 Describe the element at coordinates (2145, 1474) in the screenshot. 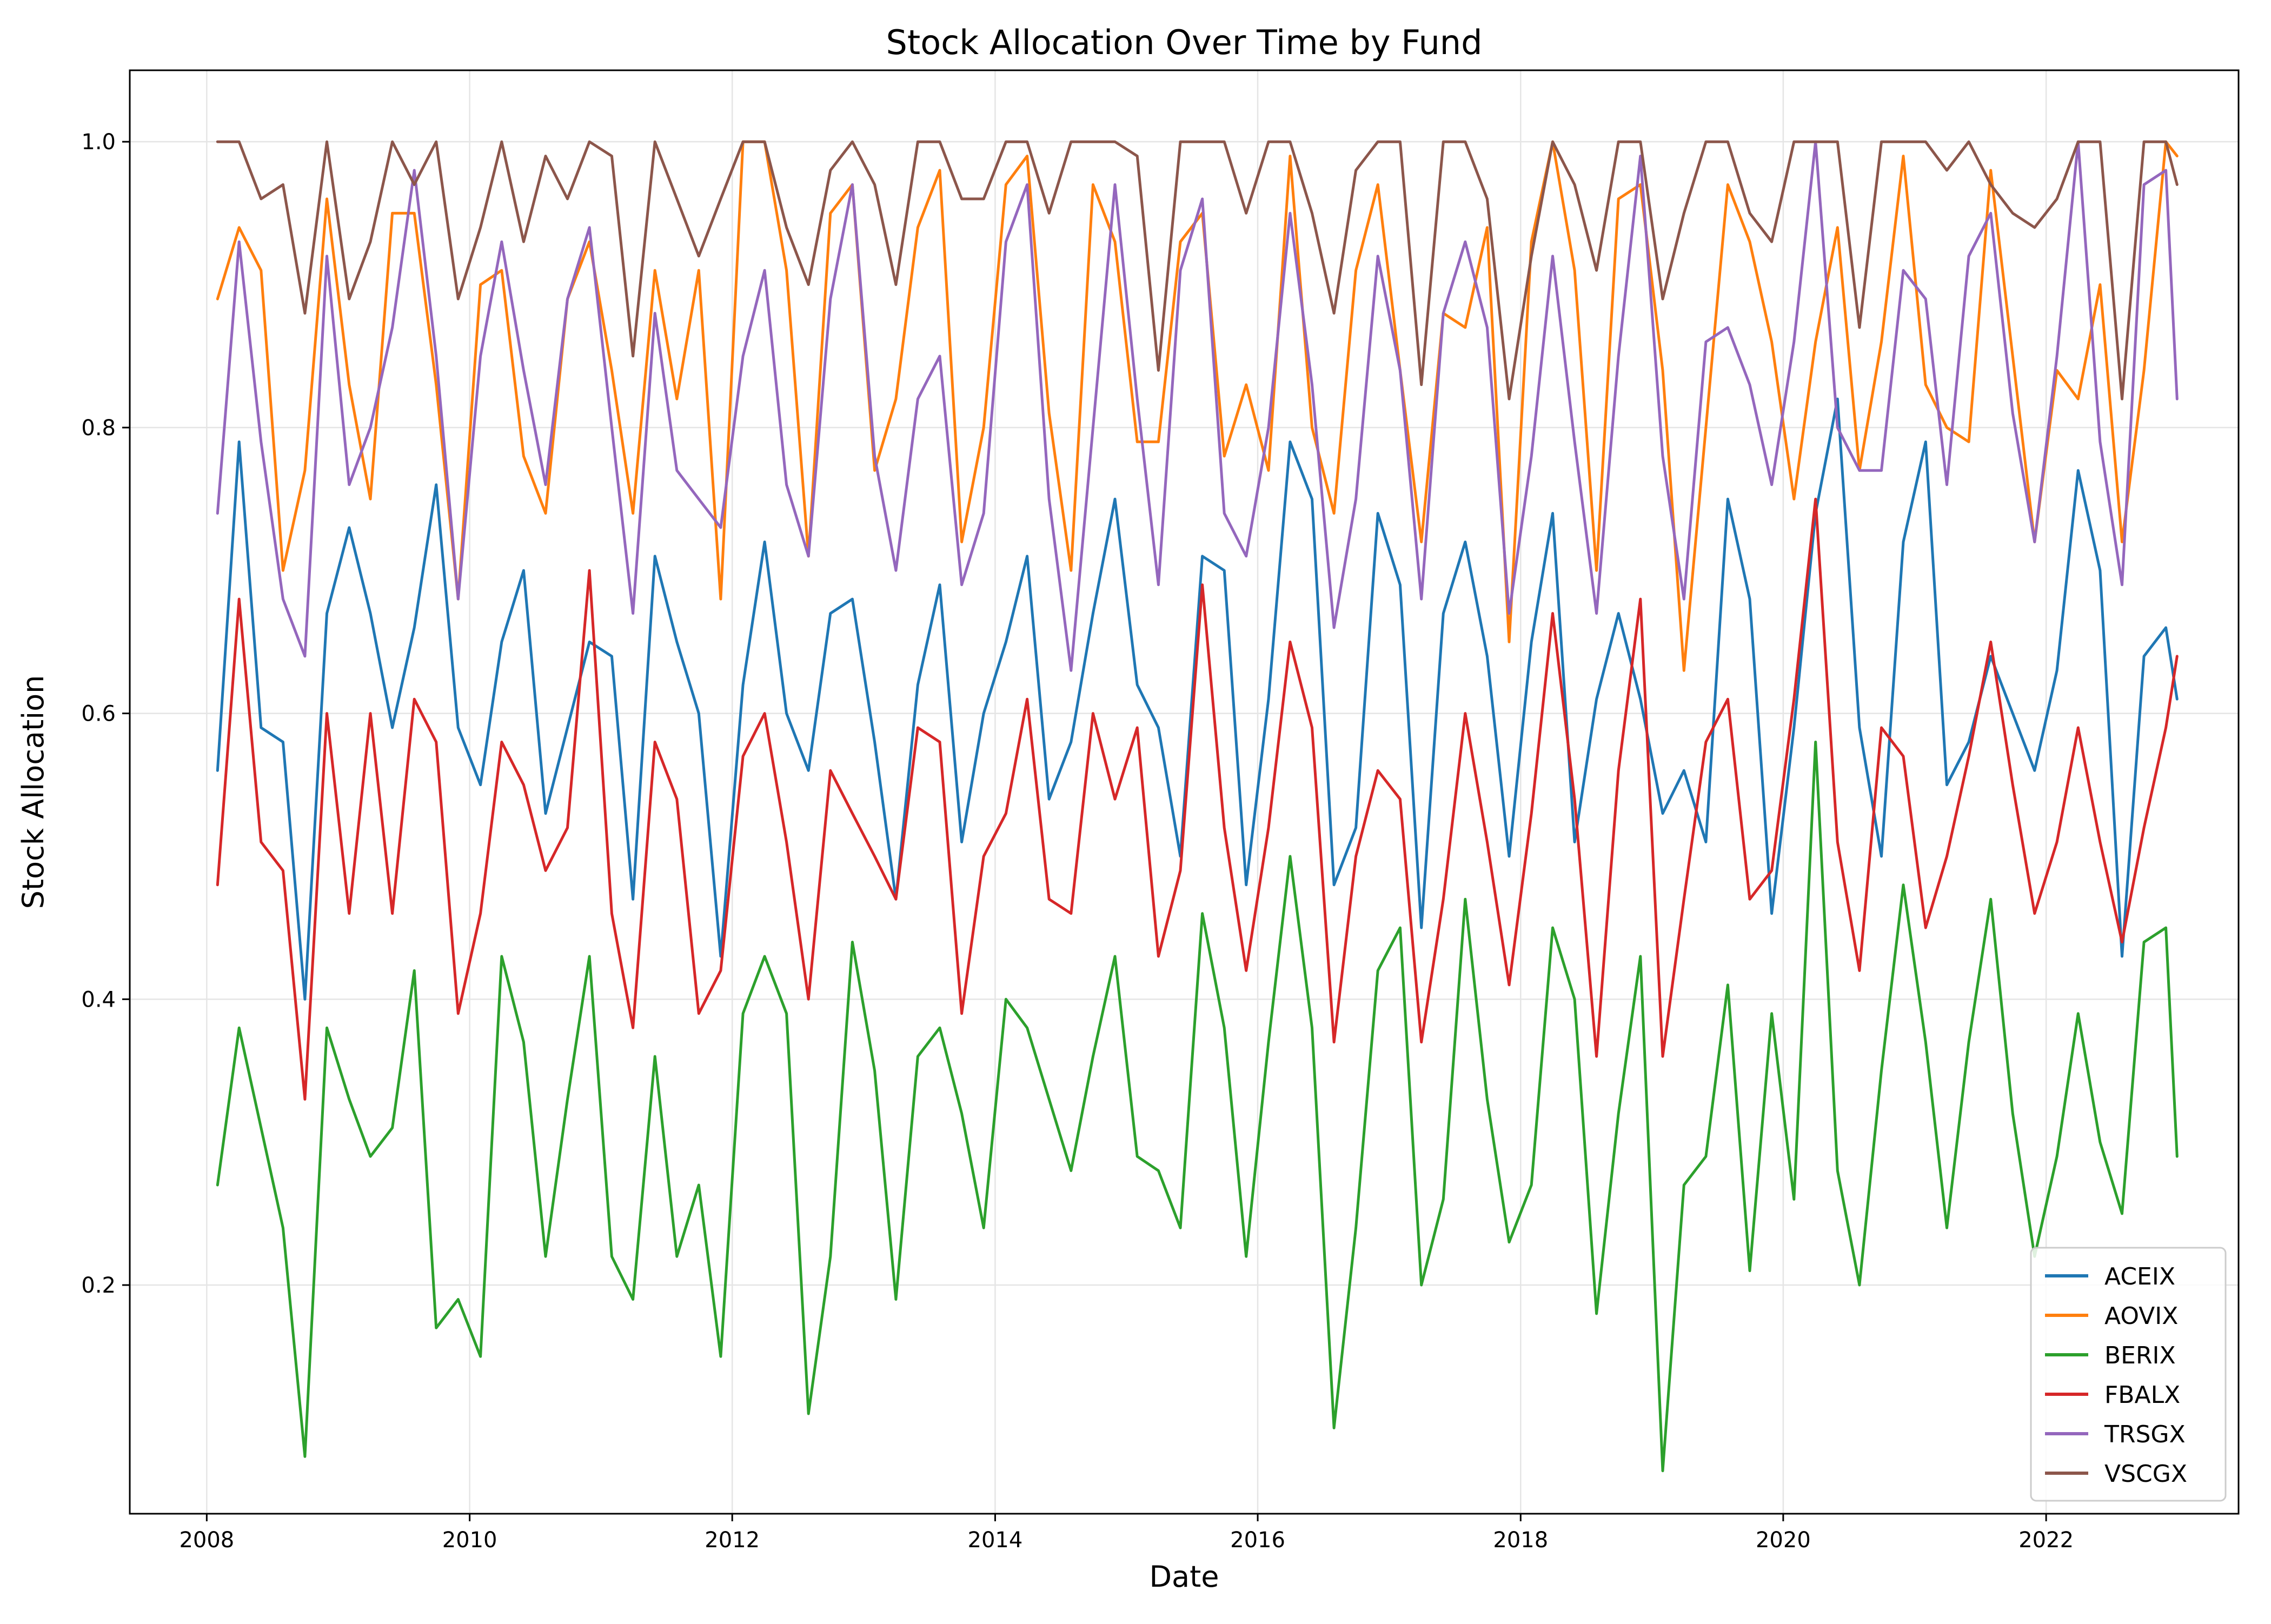

I see `legend-label-vscgx: VSCGX` at that location.